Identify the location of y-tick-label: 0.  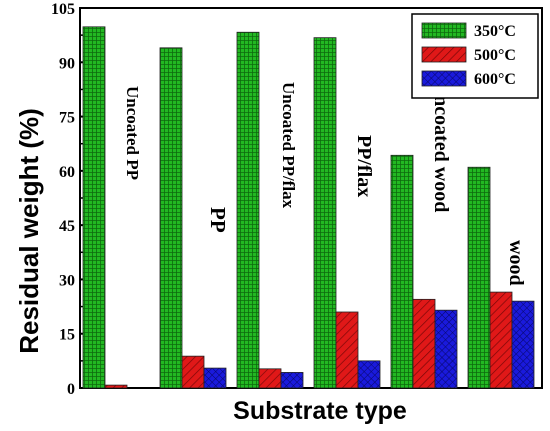
(71, 389).